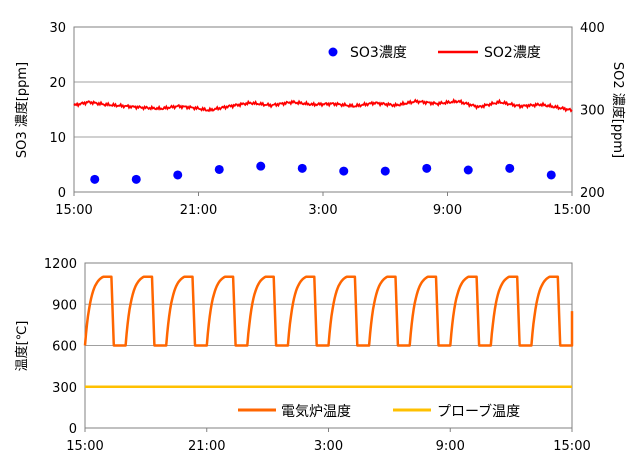 This screenshot has height=463, width=640. Describe the element at coordinates (198, 210) in the screenshot. I see `top-x-tick-label: 21:00` at that location.